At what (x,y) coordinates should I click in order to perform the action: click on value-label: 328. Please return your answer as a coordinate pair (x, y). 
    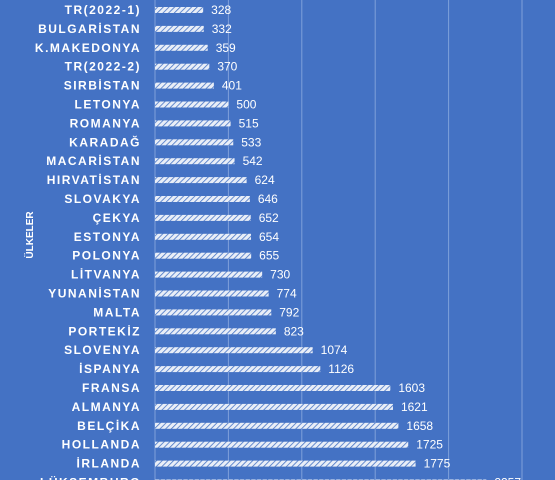
    Looking at the image, I should click on (221, 10).